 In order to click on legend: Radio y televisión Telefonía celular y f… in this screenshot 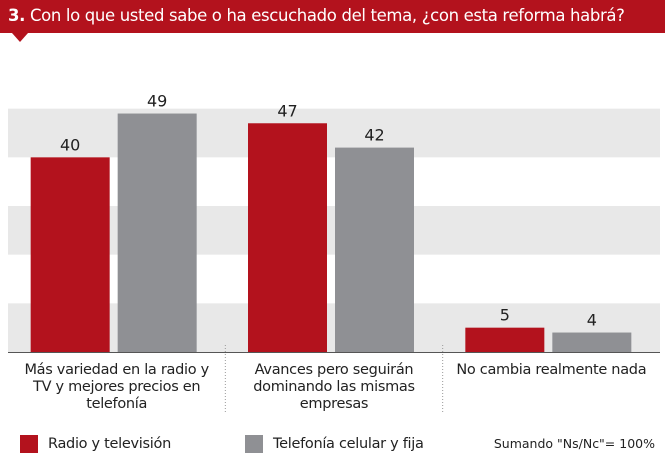, I will do `click(332, 445)`.